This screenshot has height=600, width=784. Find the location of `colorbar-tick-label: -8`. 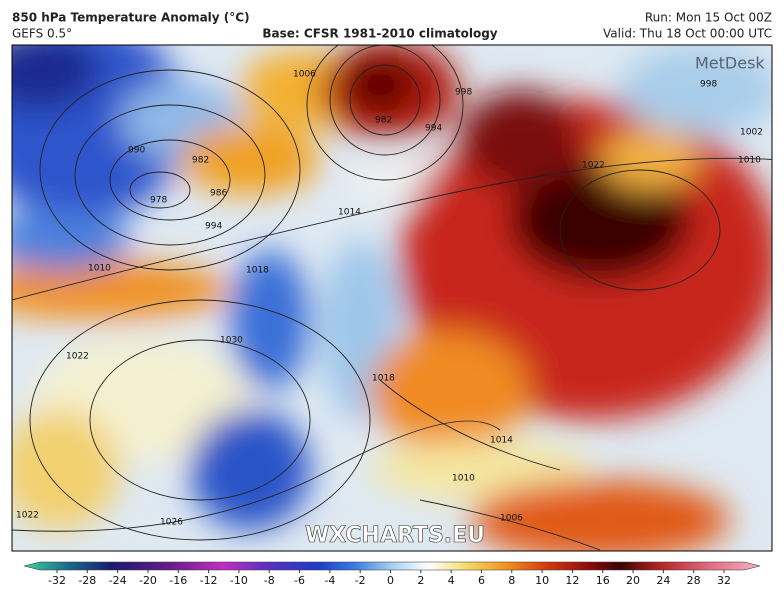

colorbar-tick-label: -8 is located at coordinates (269, 580).